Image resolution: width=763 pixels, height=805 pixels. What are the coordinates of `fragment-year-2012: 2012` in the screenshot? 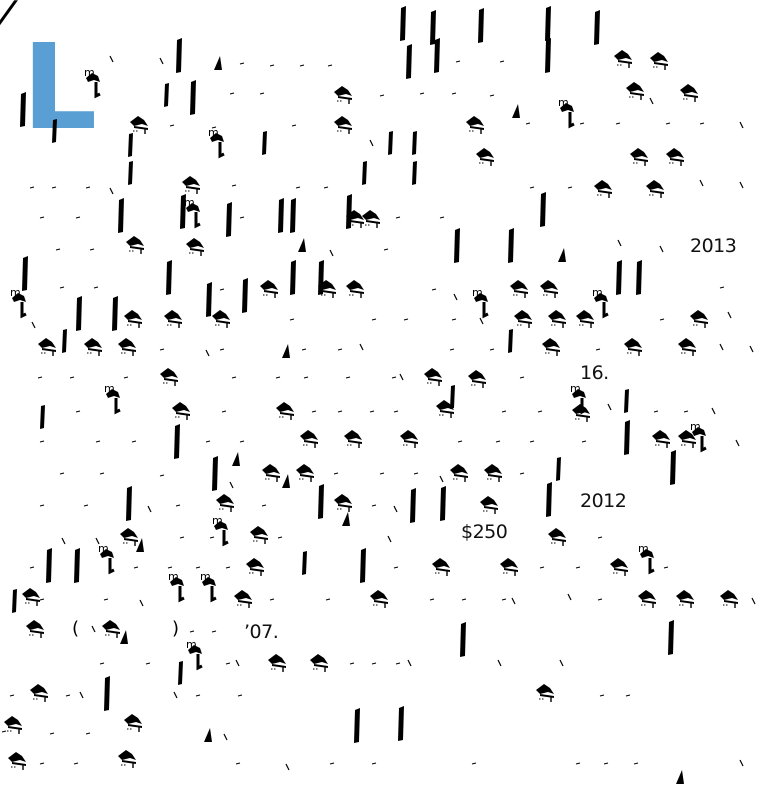 It's located at (603, 501).